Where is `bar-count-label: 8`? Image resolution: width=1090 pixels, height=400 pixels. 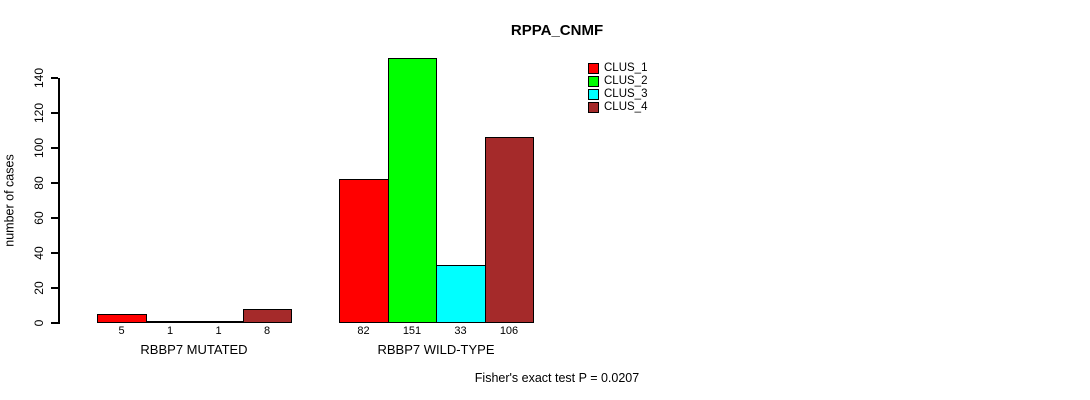 bar-count-label: 8 is located at coordinates (267, 331).